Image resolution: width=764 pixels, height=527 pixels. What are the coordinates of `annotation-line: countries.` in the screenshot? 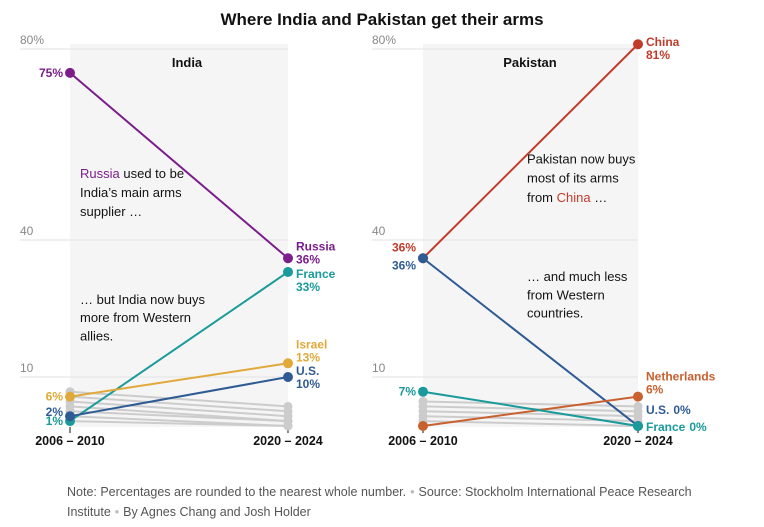 It's located at (555, 313).